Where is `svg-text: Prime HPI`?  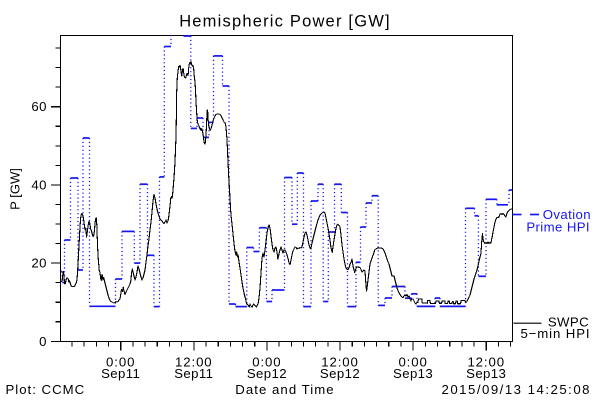 svg-text: Prime HPI is located at coordinates (558, 227).